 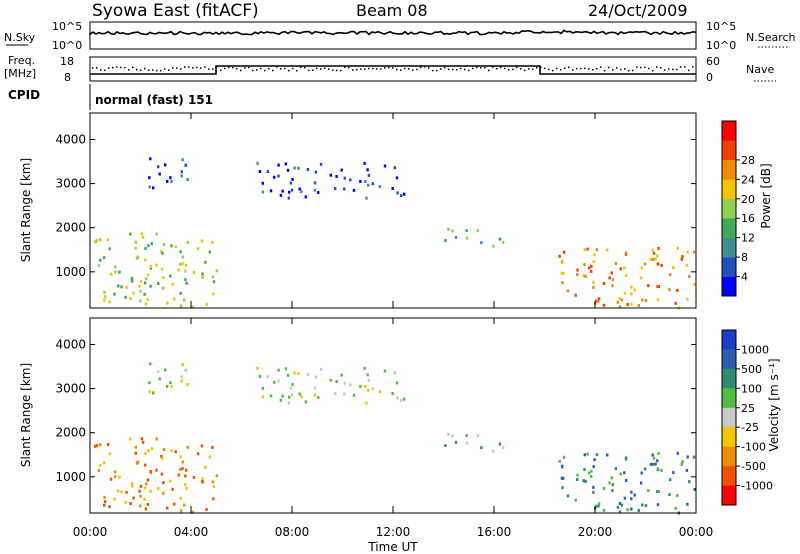 I want to click on nsearch-tick-top: 10^5, so click(x=721, y=26).